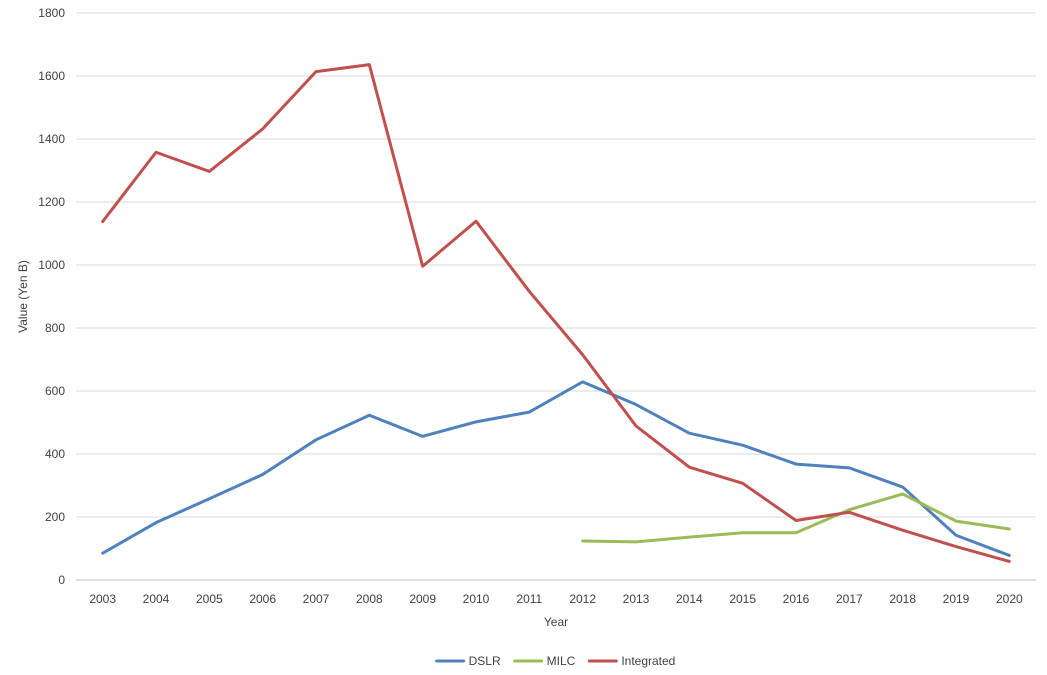 The height and width of the screenshot is (675, 1047). What do you see at coordinates (561, 661) in the screenshot?
I see `legend-label-milc: MILC` at bounding box center [561, 661].